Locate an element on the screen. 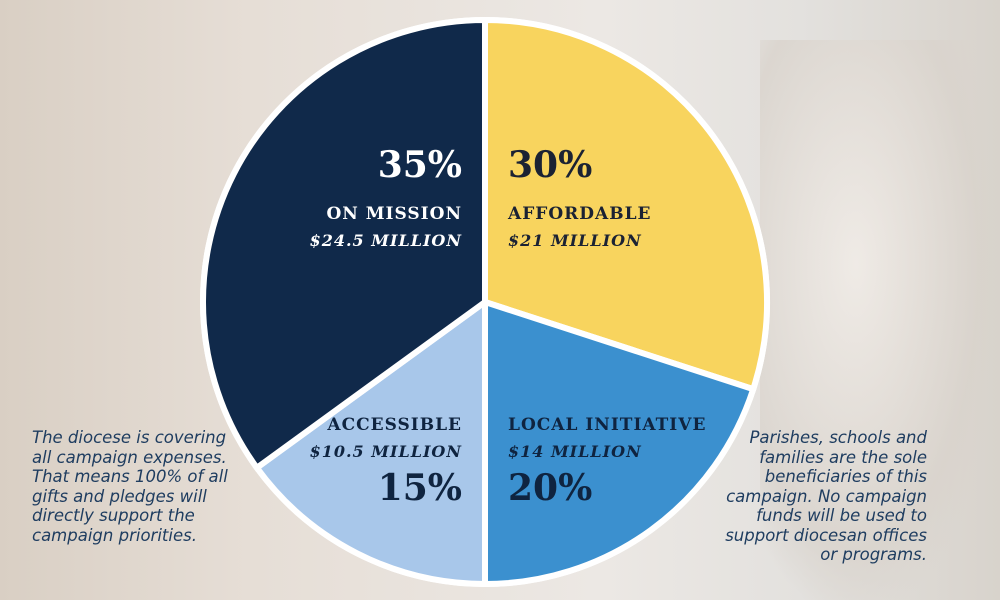  slice-percent: 30% is located at coordinates (550, 165).